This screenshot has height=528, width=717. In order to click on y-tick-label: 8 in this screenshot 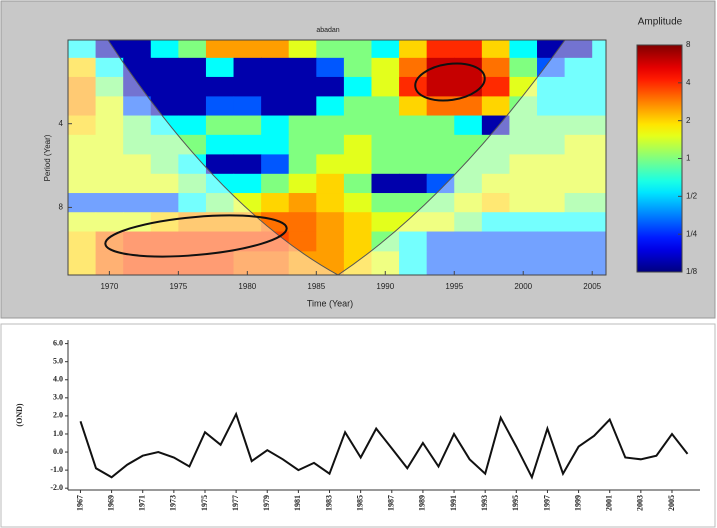, I will do `click(61, 207)`.